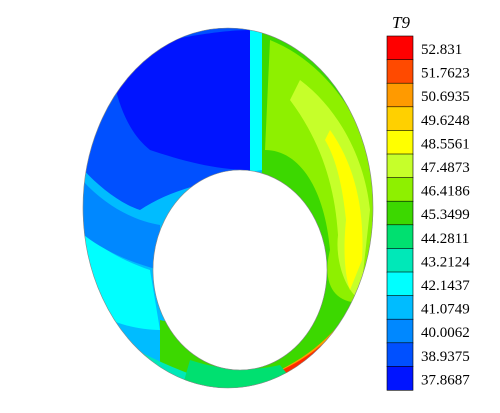 This screenshot has height=413, width=500. Describe the element at coordinates (445, 286) in the screenshot. I see `legend-tick-label: 42.1437` at that location.